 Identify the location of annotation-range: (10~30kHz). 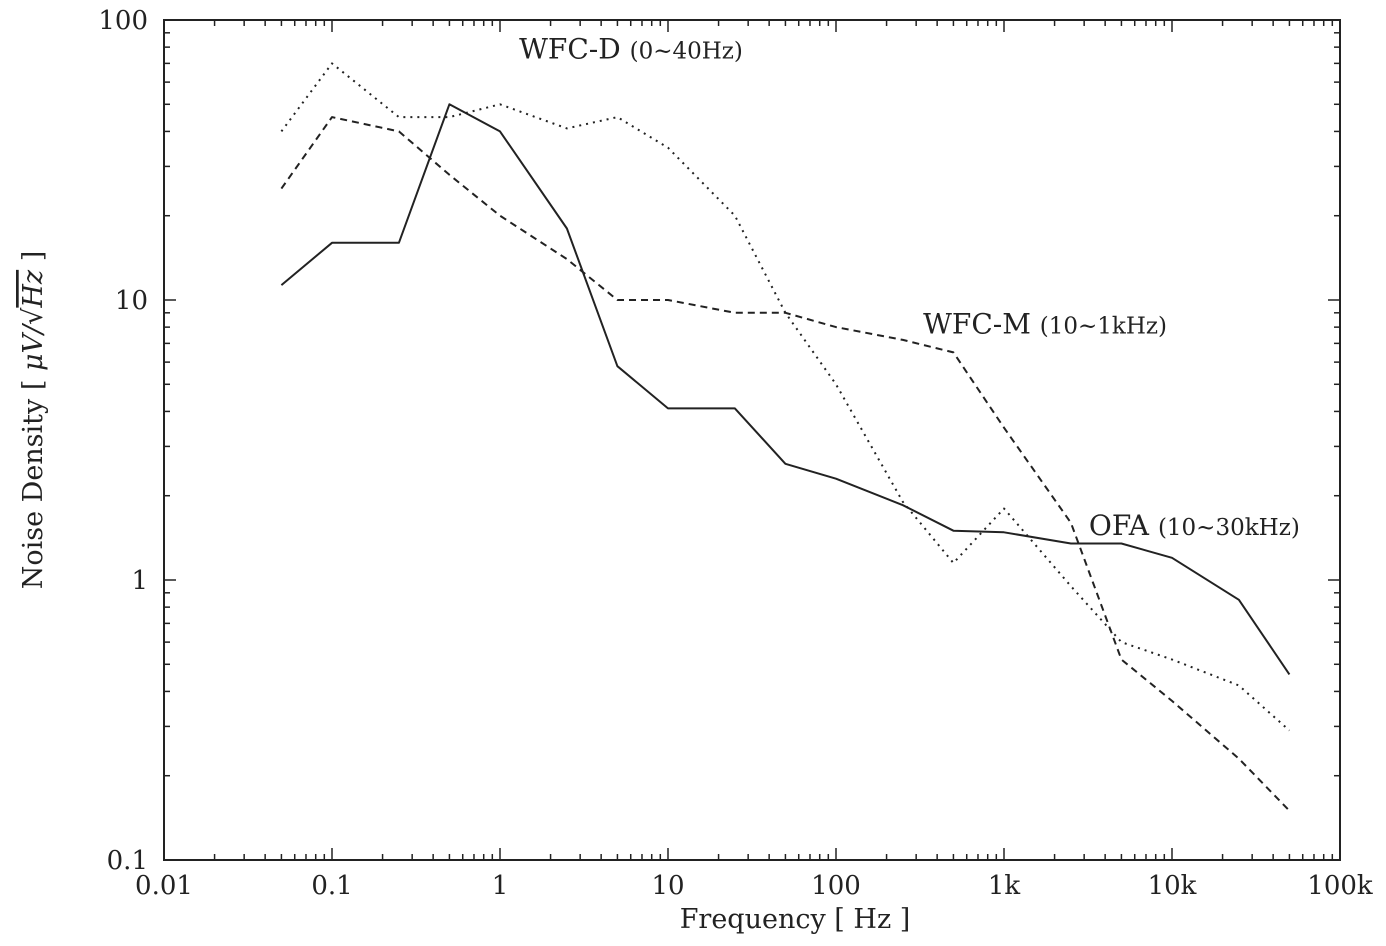
(1229, 528).